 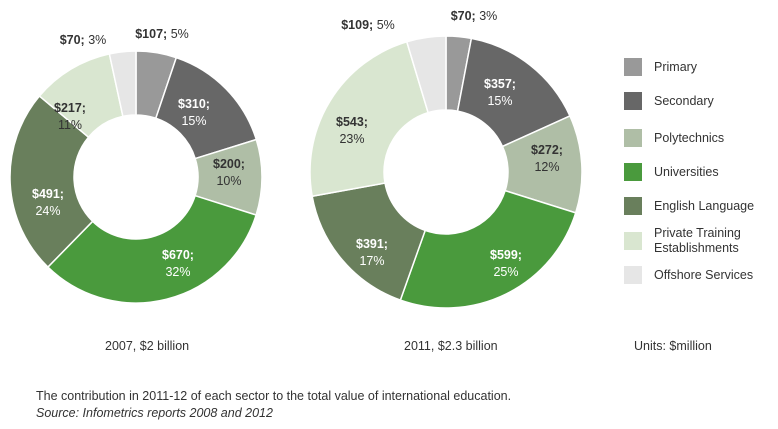 I want to click on legend-item-private-training: Private Training Establishments, so click(x=699, y=241).